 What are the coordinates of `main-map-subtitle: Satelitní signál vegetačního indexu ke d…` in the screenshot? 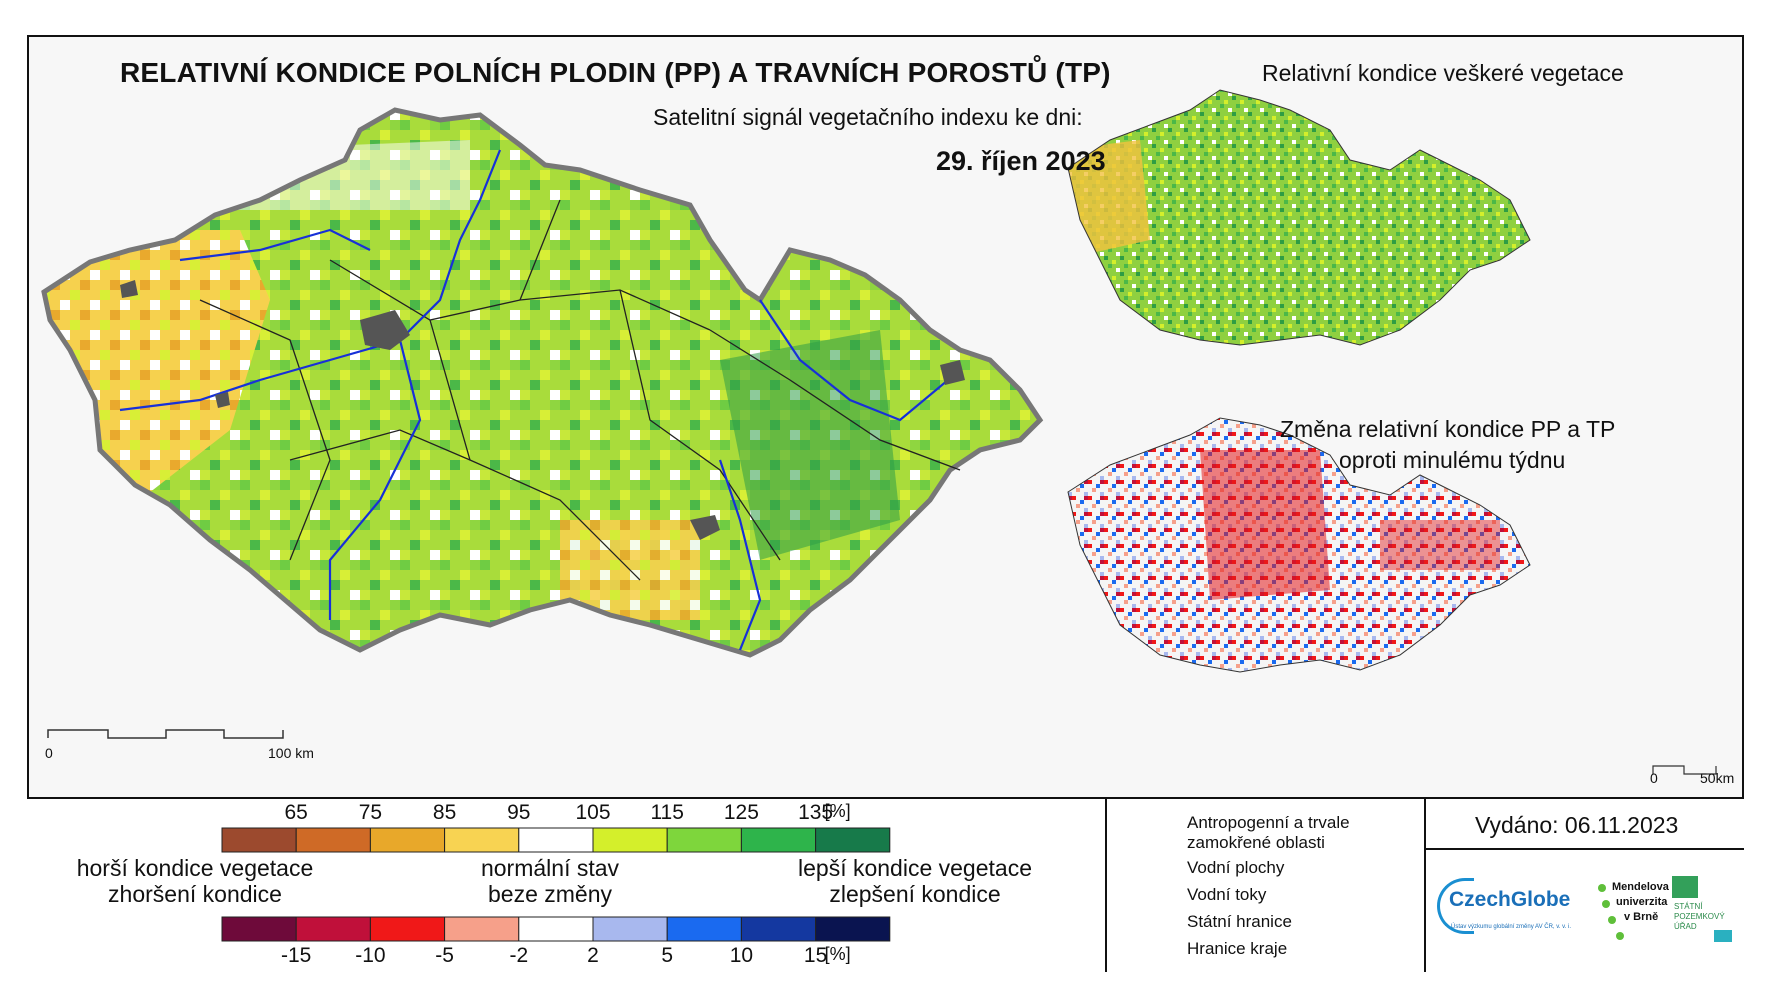 It's located at (868, 117).